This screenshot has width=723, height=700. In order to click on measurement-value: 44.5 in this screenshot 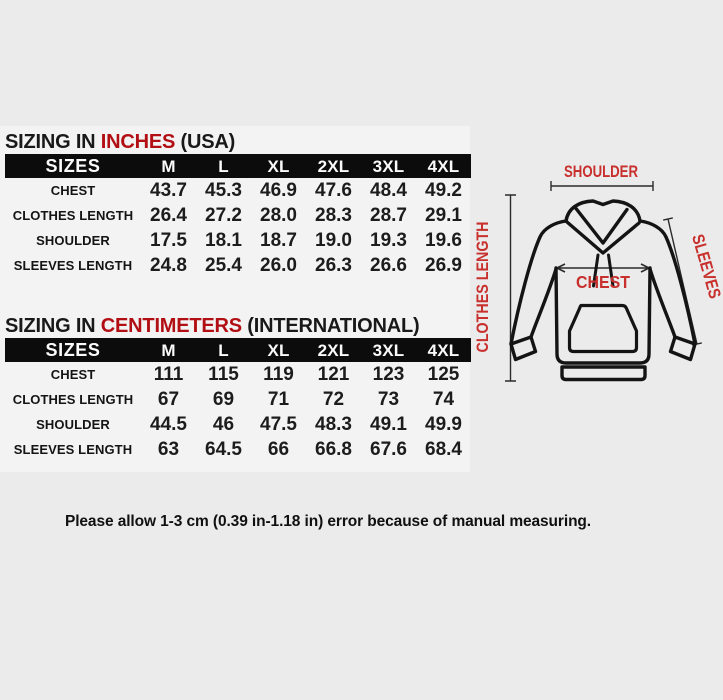, I will do `click(168, 424)`.